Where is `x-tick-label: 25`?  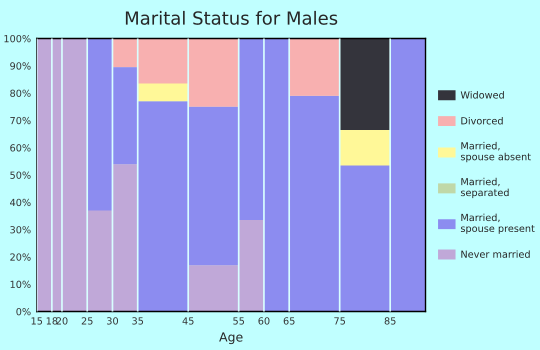 x-tick-label: 25 is located at coordinates (87, 321).